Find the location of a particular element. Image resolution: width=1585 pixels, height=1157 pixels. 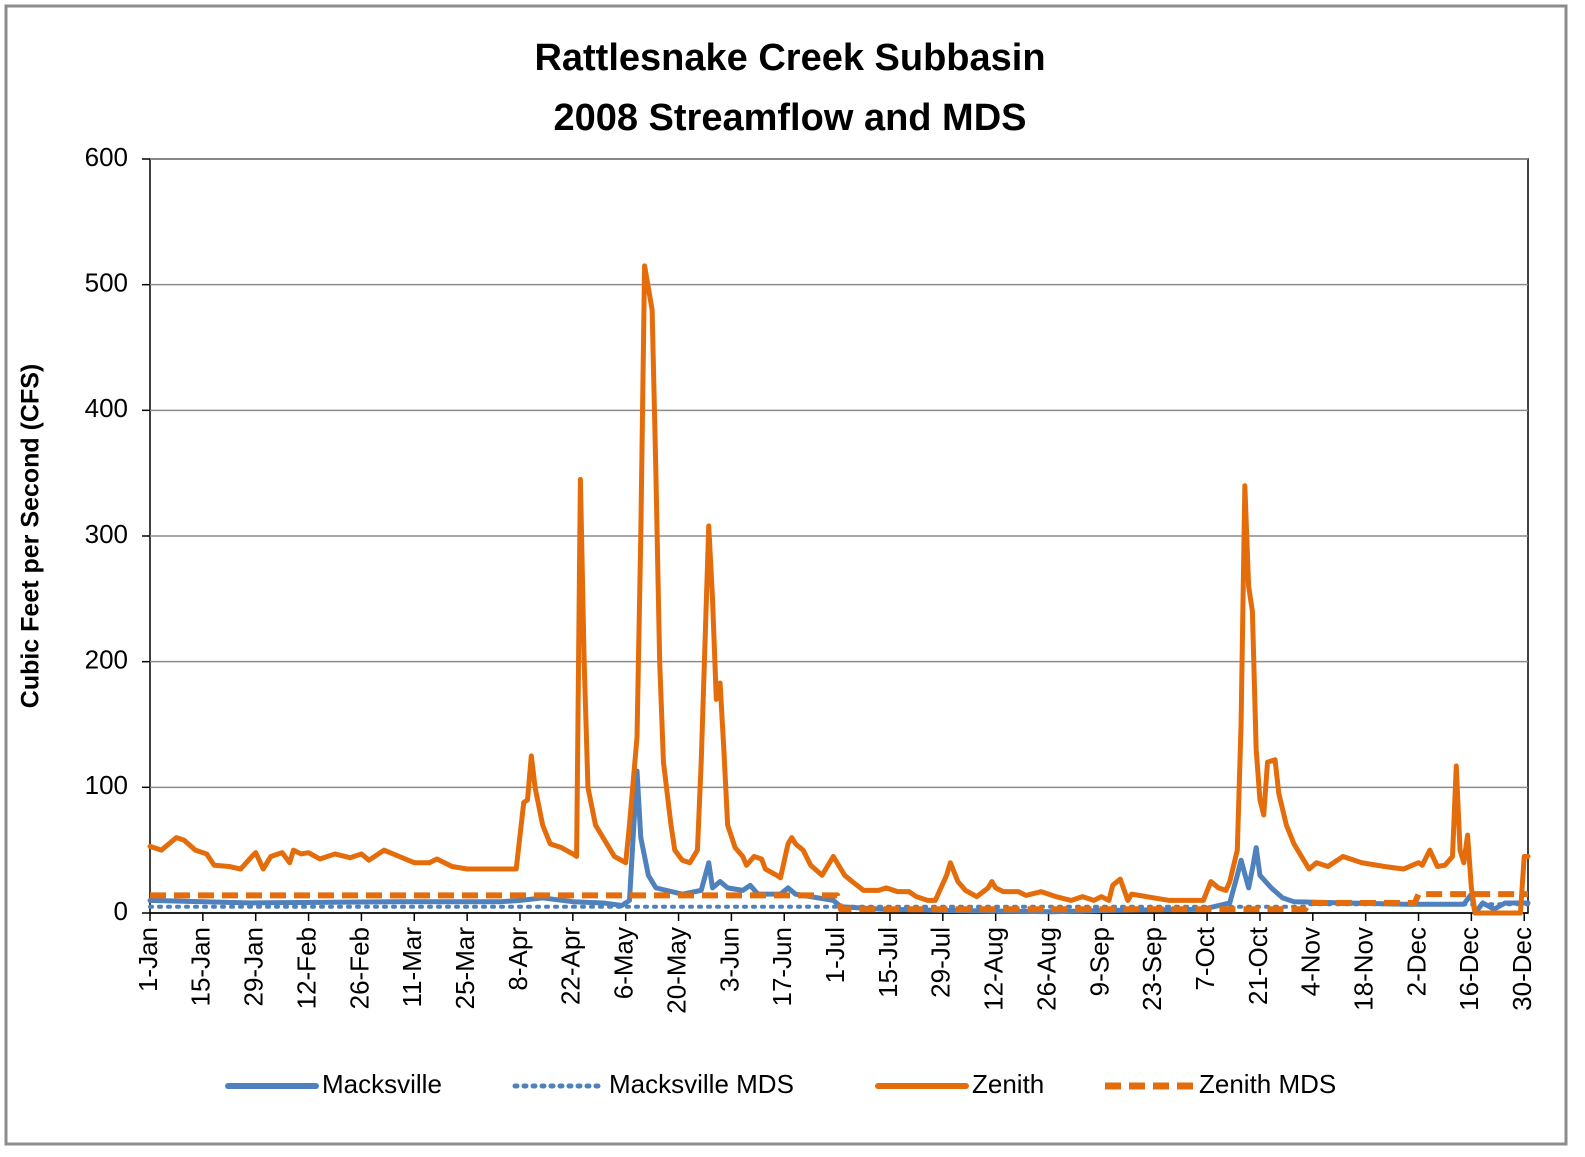

x-tick-label: 12-Feb is located at coordinates (306, 968).